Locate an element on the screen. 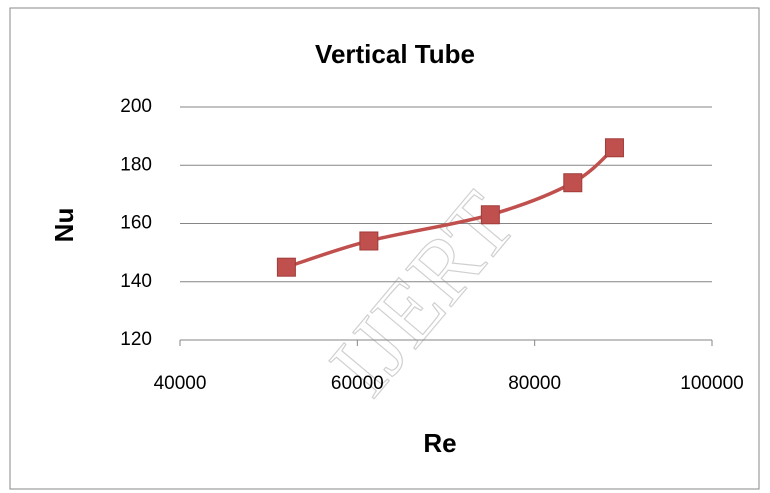 Image resolution: width=770 pixels, height=493 pixels. y-tick-label: 140 is located at coordinates (136, 281).